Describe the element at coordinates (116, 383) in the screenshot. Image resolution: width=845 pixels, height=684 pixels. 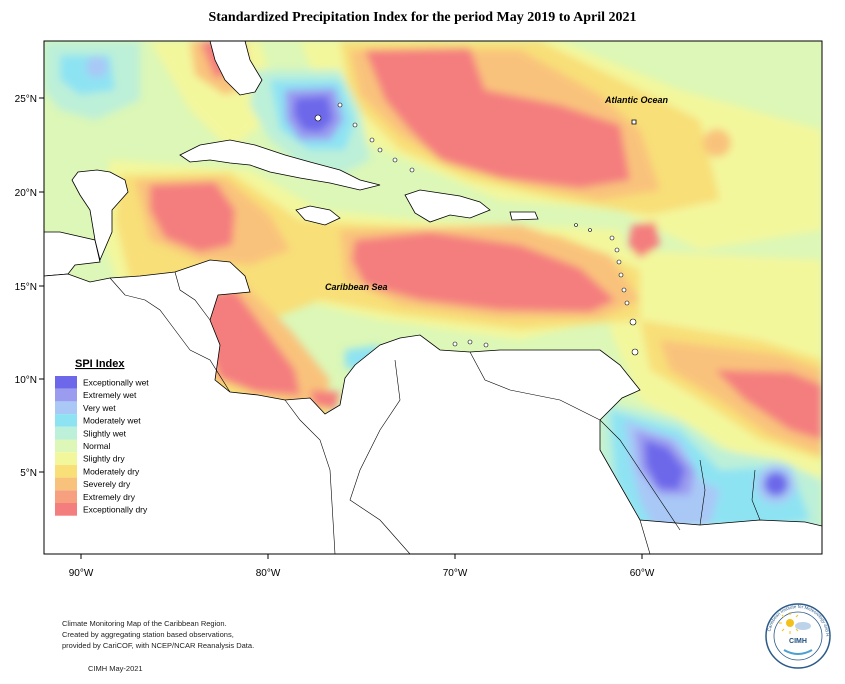
I see `legend-label: Exceptionally wet` at that location.